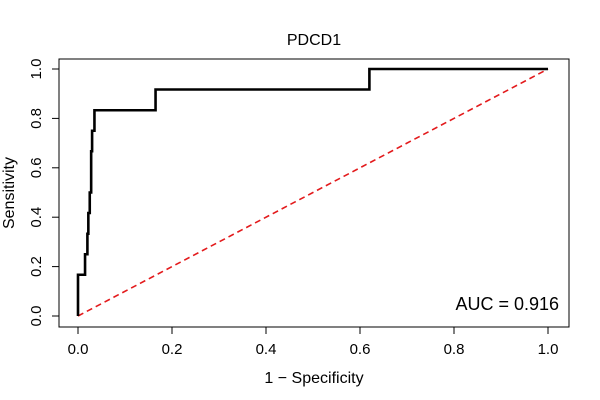 This screenshot has height=400, width=600. I want to click on y-axis: 0.0 0.2 0.4 0.6 0.8 1.0, so click(44, 193).